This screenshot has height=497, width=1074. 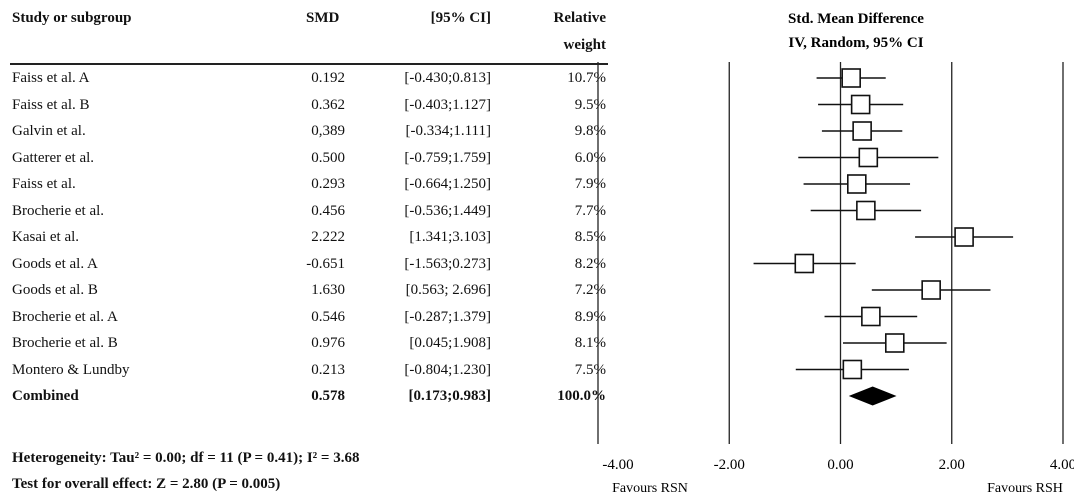 What do you see at coordinates (49, 131) in the screenshot?
I see `row-study: Galvin et al.` at bounding box center [49, 131].